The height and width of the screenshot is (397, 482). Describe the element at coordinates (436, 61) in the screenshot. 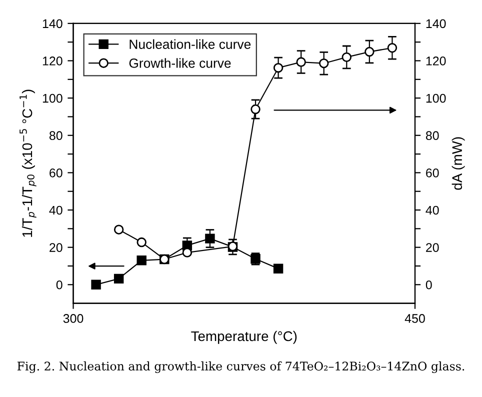

I see `y2-tick-label: 120` at that location.